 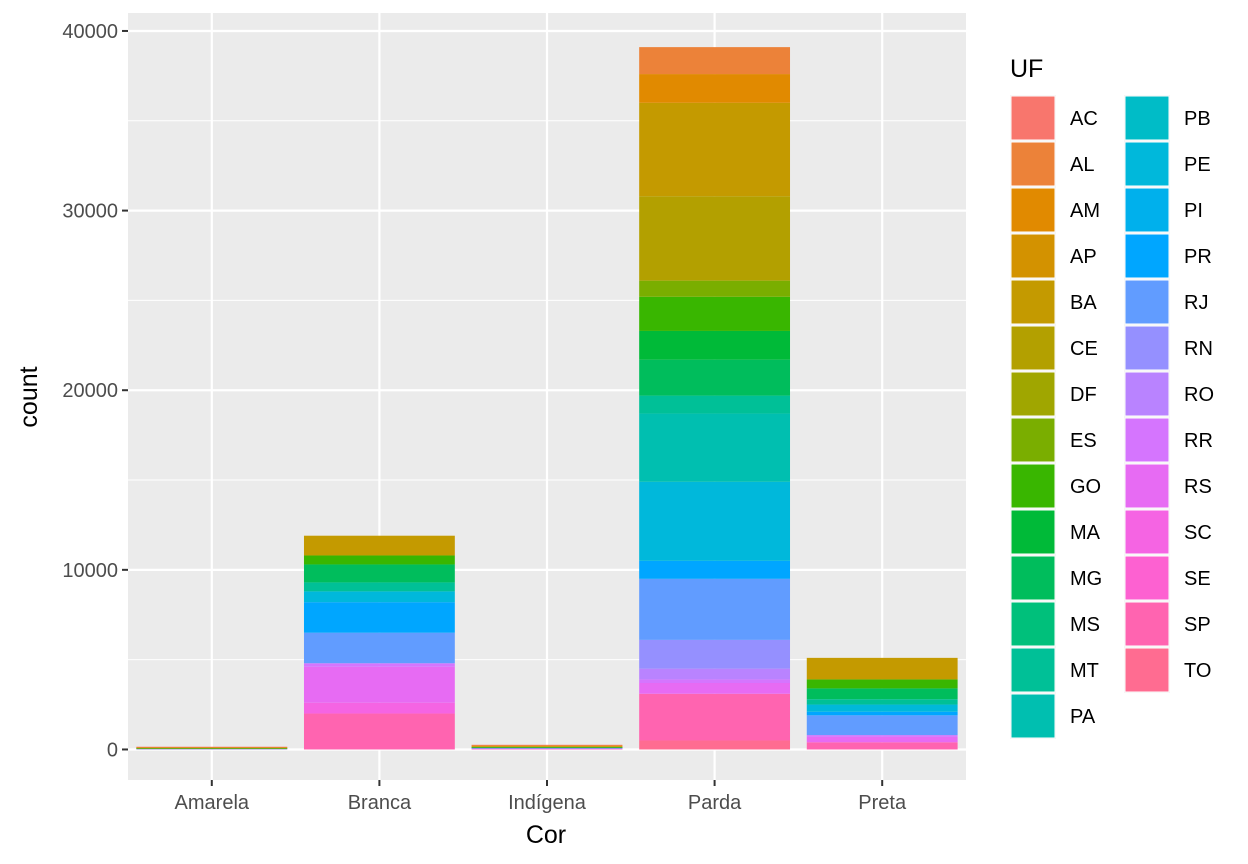 What do you see at coordinates (1033, 716) in the screenshot?
I see `legend-key-pa` at bounding box center [1033, 716].